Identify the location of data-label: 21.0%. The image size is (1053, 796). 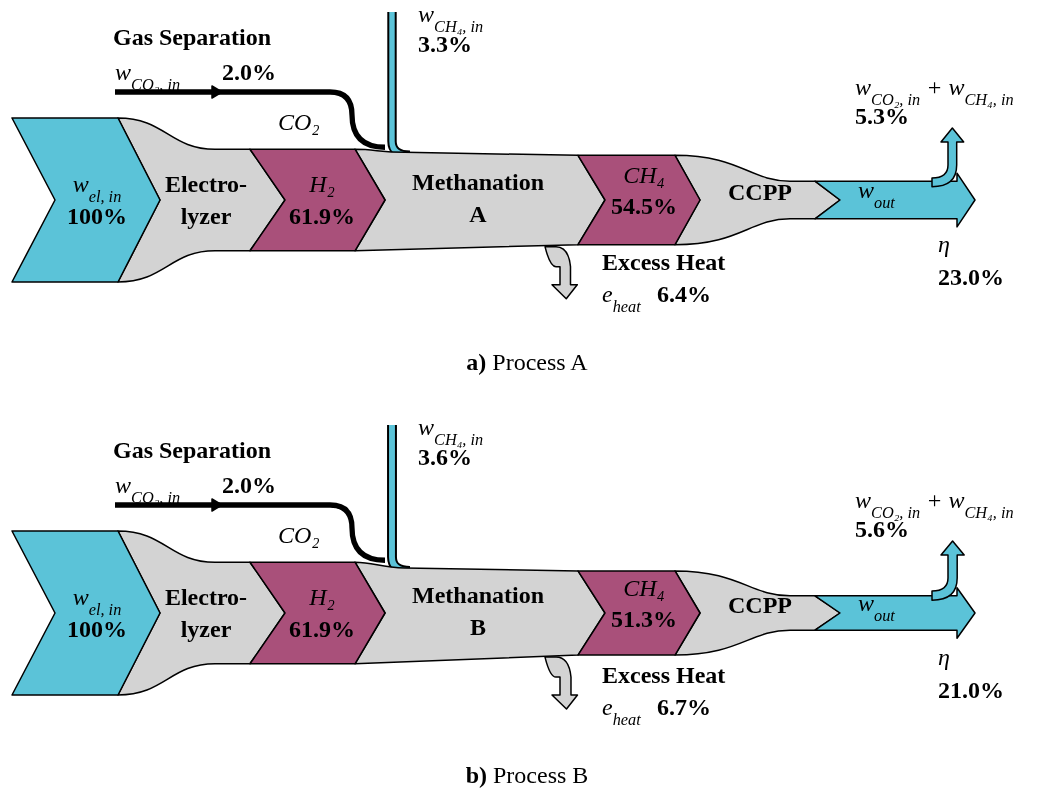
(971, 690).